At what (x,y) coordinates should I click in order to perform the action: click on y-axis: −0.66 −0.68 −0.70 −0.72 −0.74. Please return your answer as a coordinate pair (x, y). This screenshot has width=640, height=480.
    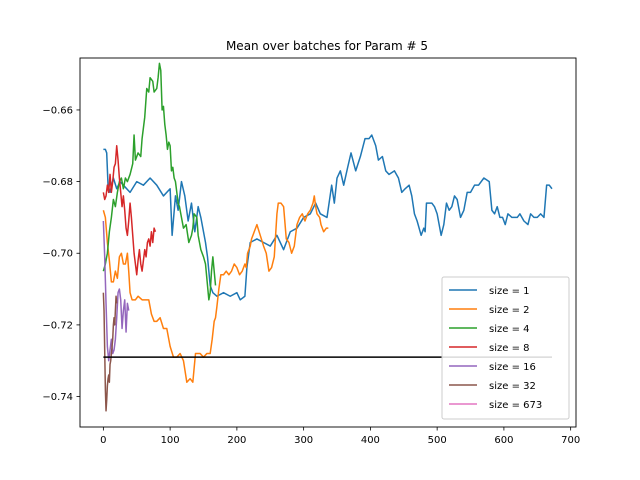
    Looking at the image, I should click on (61, 254).